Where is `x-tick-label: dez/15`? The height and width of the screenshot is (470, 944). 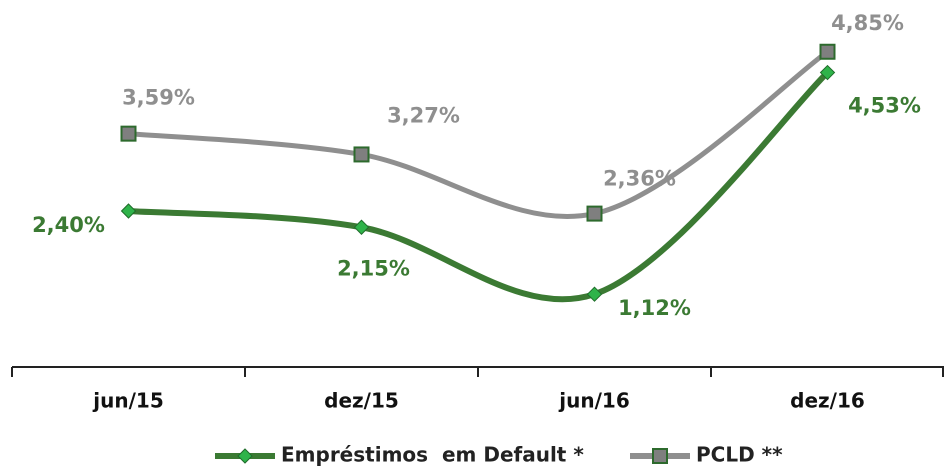
x-tick-label: dez/15 is located at coordinates (361, 401).